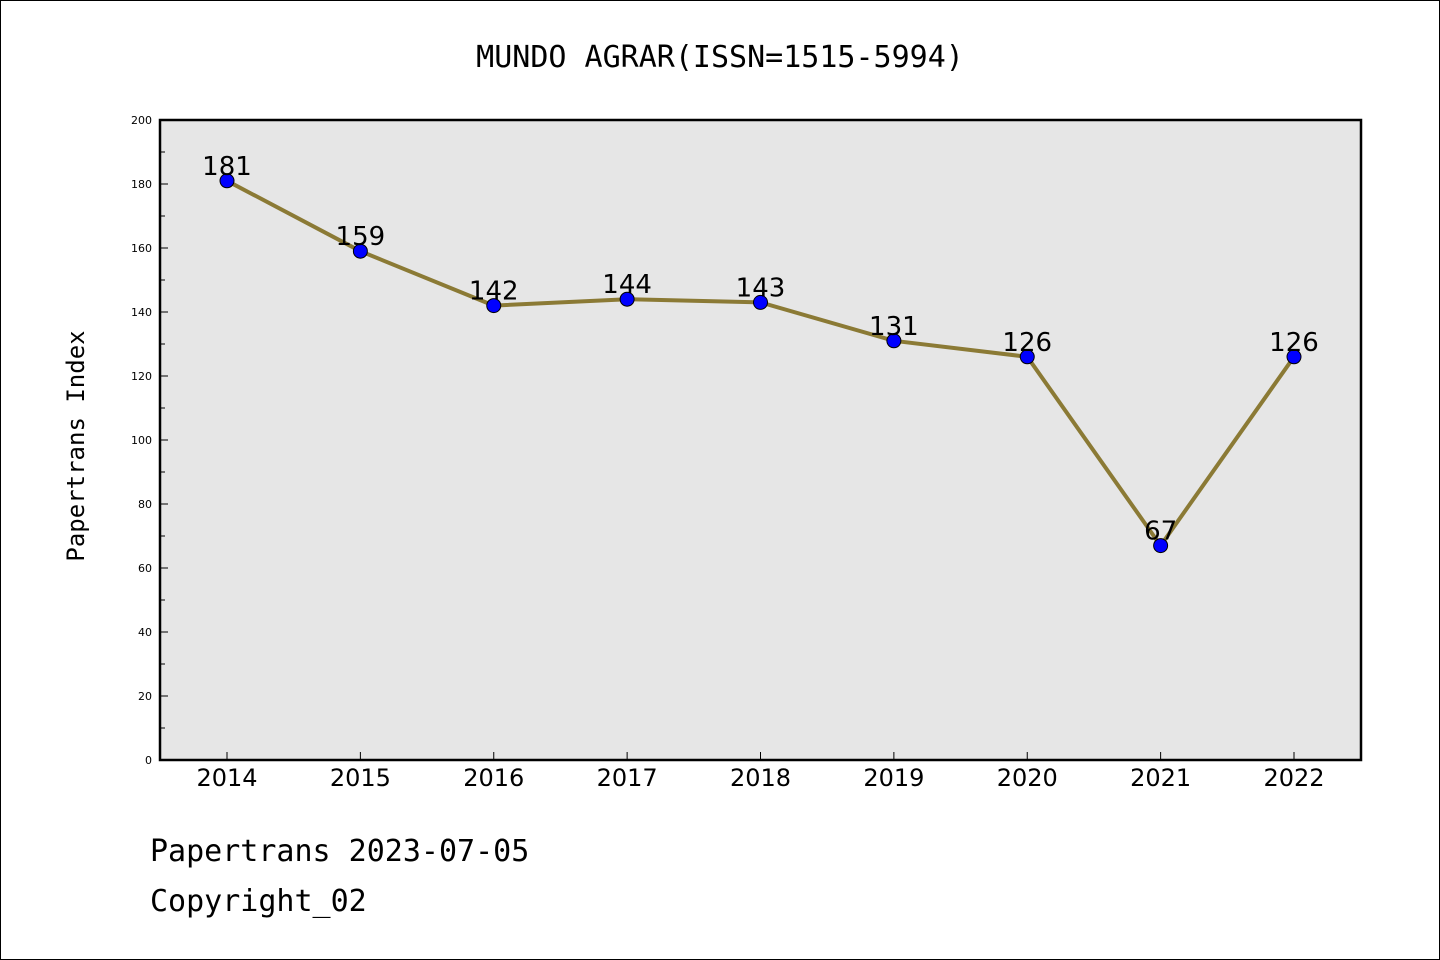  What do you see at coordinates (360, 778) in the screenshot?
I see `x-tick-label: 2015` at bounding box center [360, 778].